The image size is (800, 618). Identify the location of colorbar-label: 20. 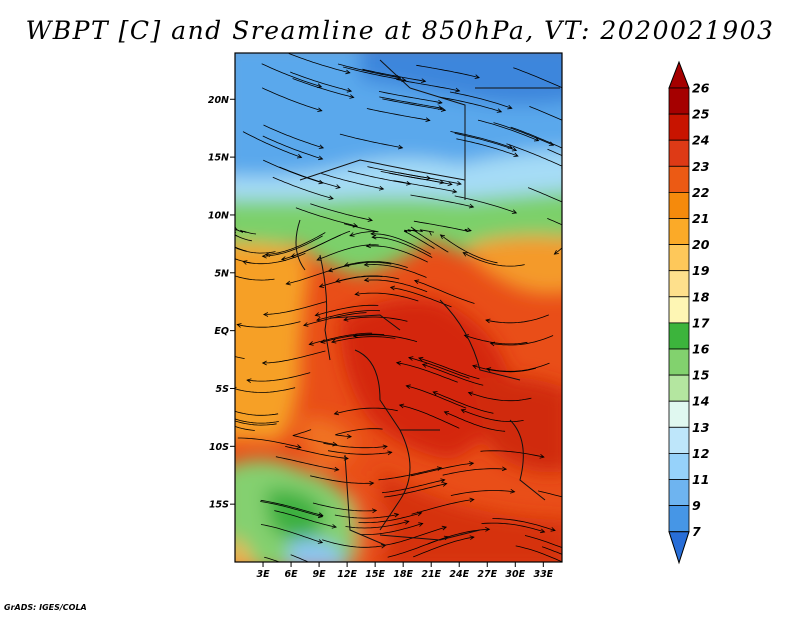
(701, 244).